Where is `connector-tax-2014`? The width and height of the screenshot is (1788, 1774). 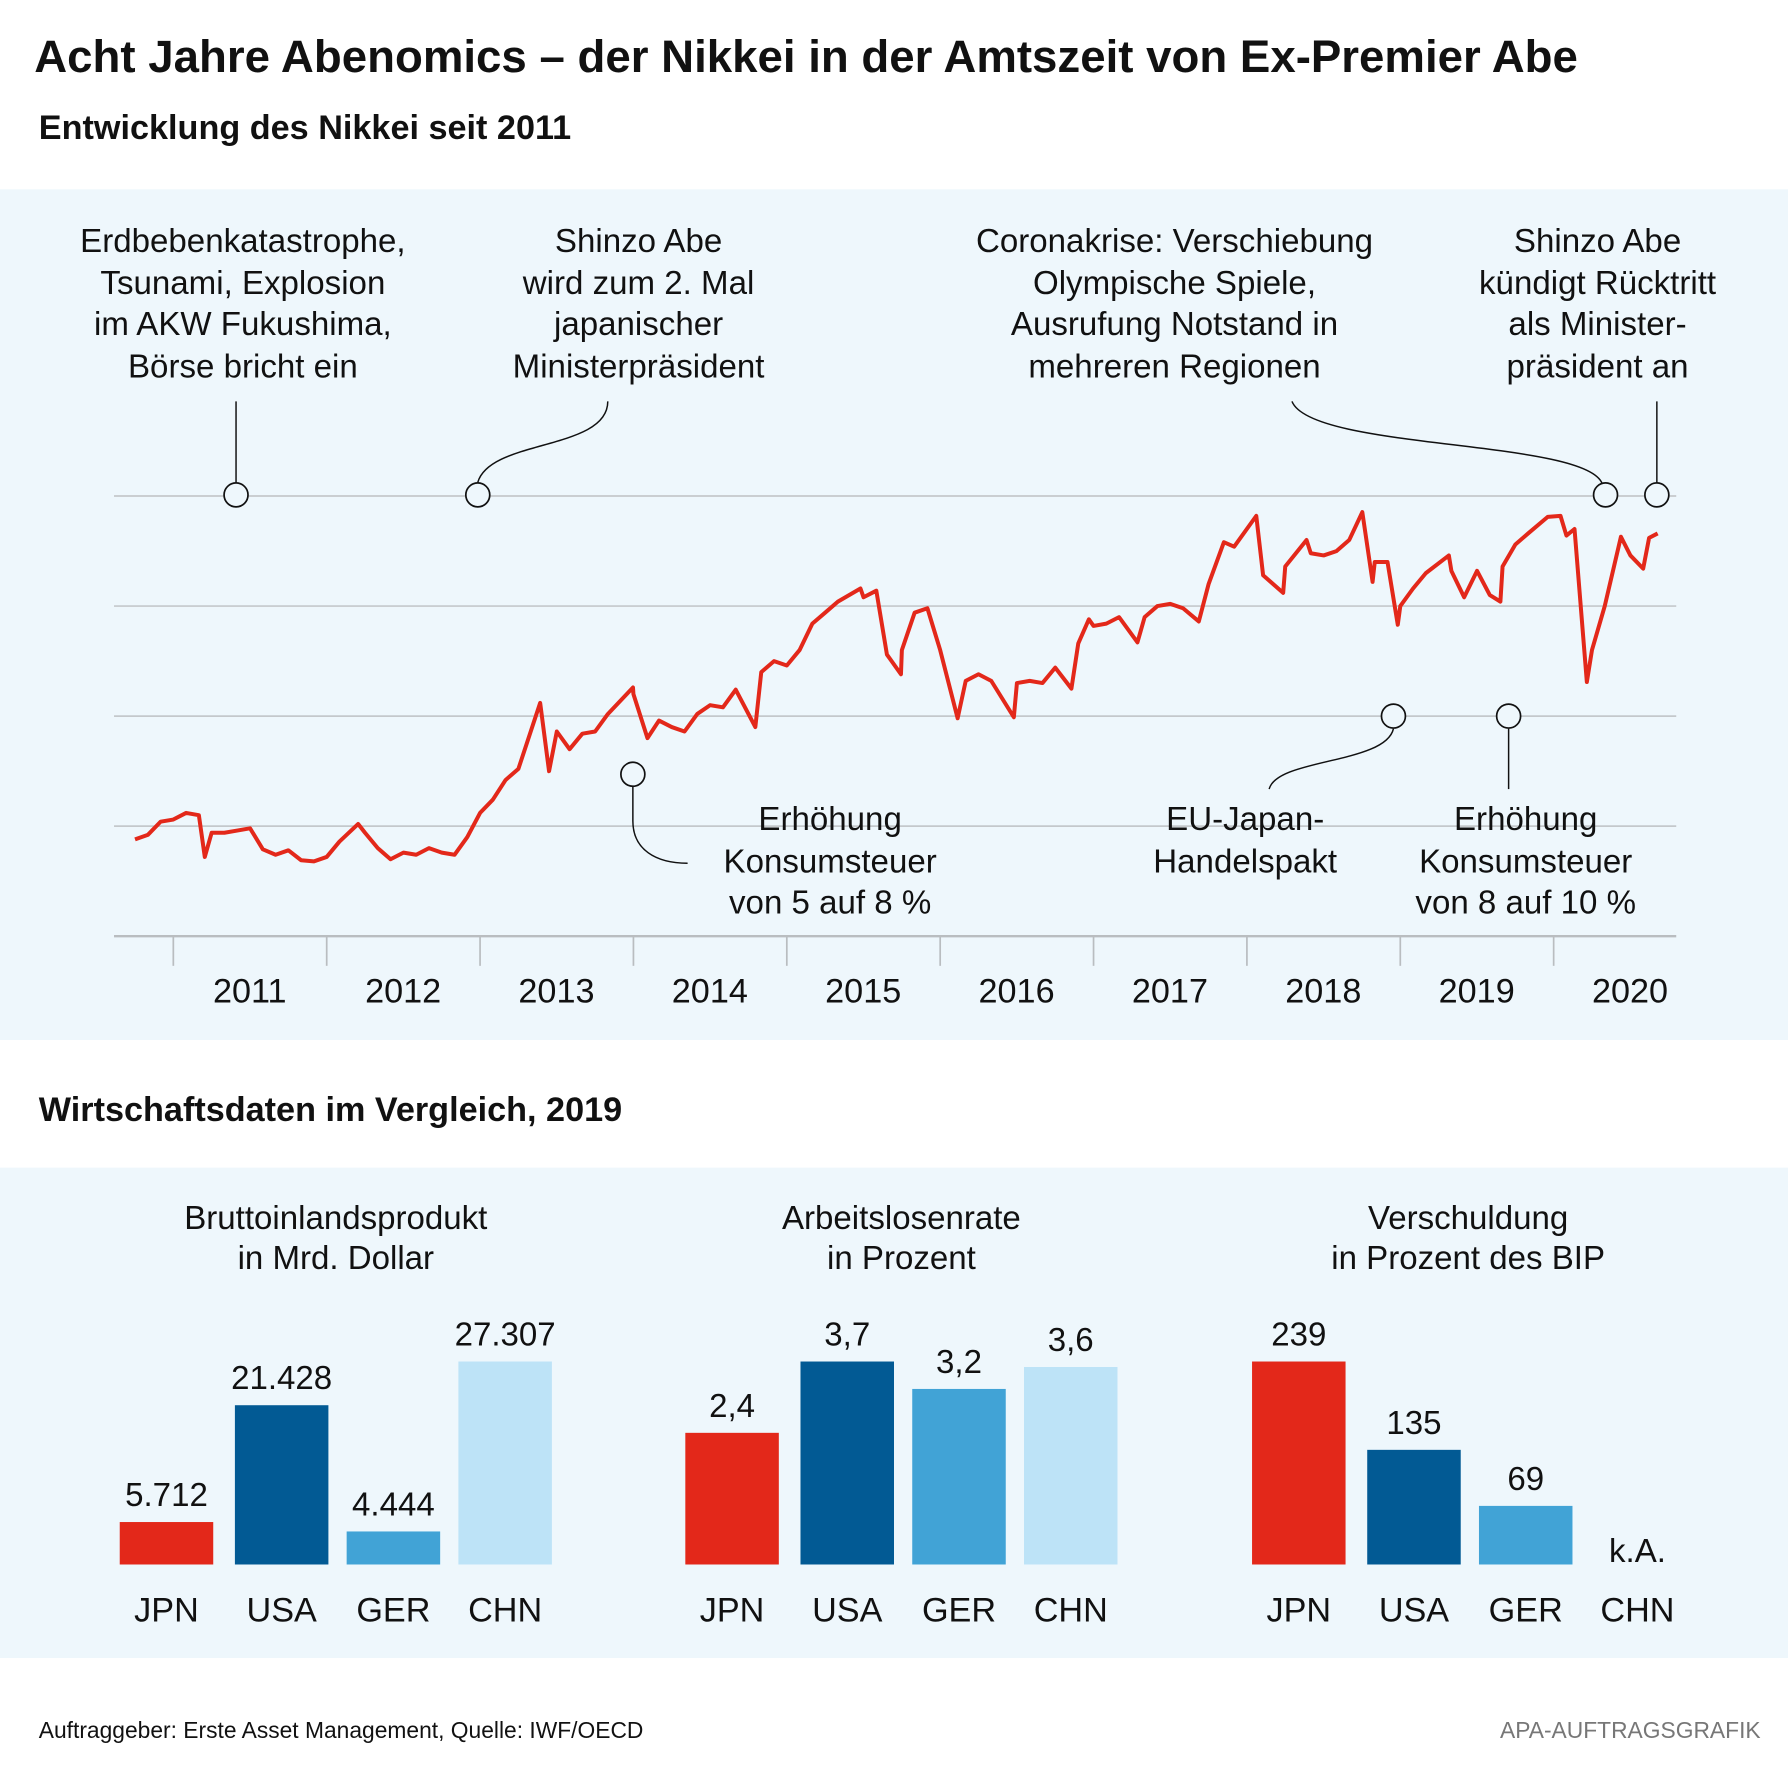
connector-tax-2014 is located at coordinates (660, 825).